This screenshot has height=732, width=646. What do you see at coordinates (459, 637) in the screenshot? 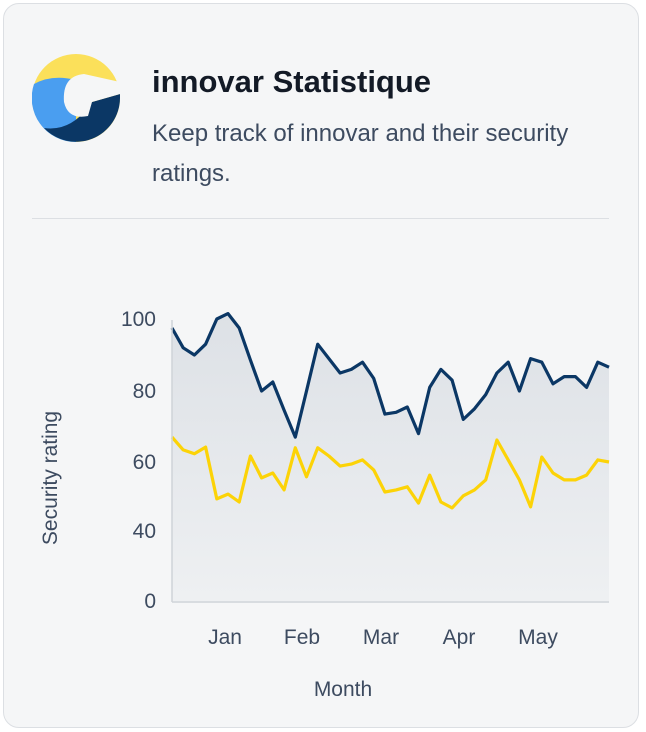
I see `x-tick-label: Apr` at bounding box center [459, 637].